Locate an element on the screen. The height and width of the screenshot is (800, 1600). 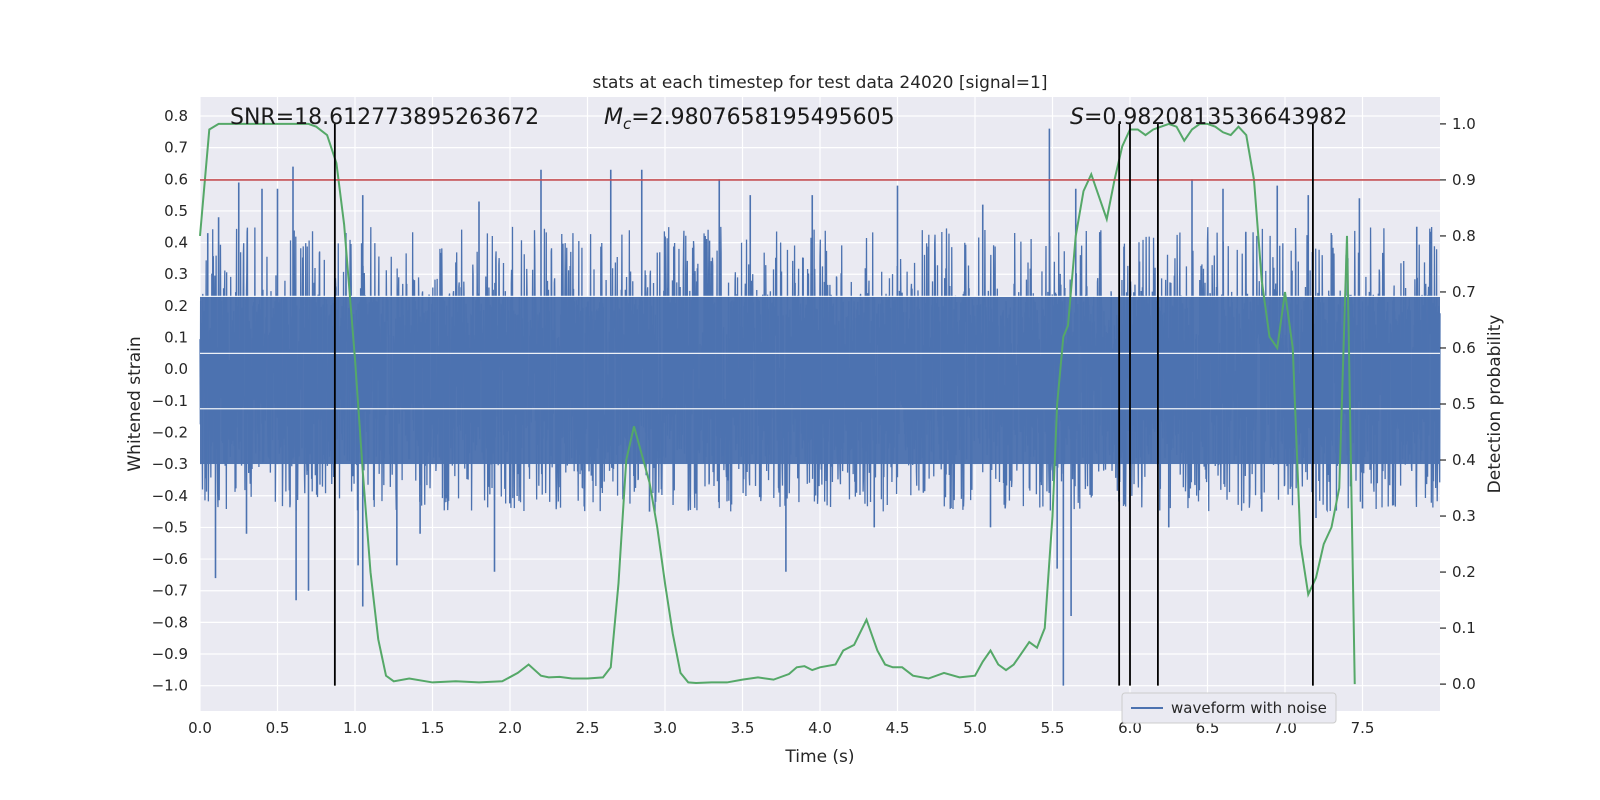
y-tick-label-8: 0.0 is located at coordinates (176, 369).